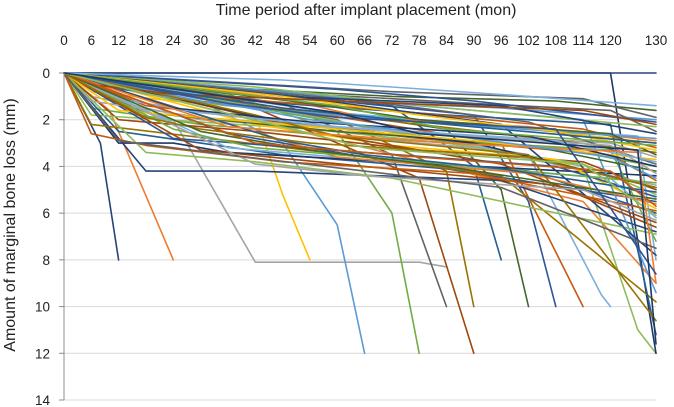 The height and width of the screenshot is (407, 674). I want to click on y-tick-label: 12, so click(42, 353).